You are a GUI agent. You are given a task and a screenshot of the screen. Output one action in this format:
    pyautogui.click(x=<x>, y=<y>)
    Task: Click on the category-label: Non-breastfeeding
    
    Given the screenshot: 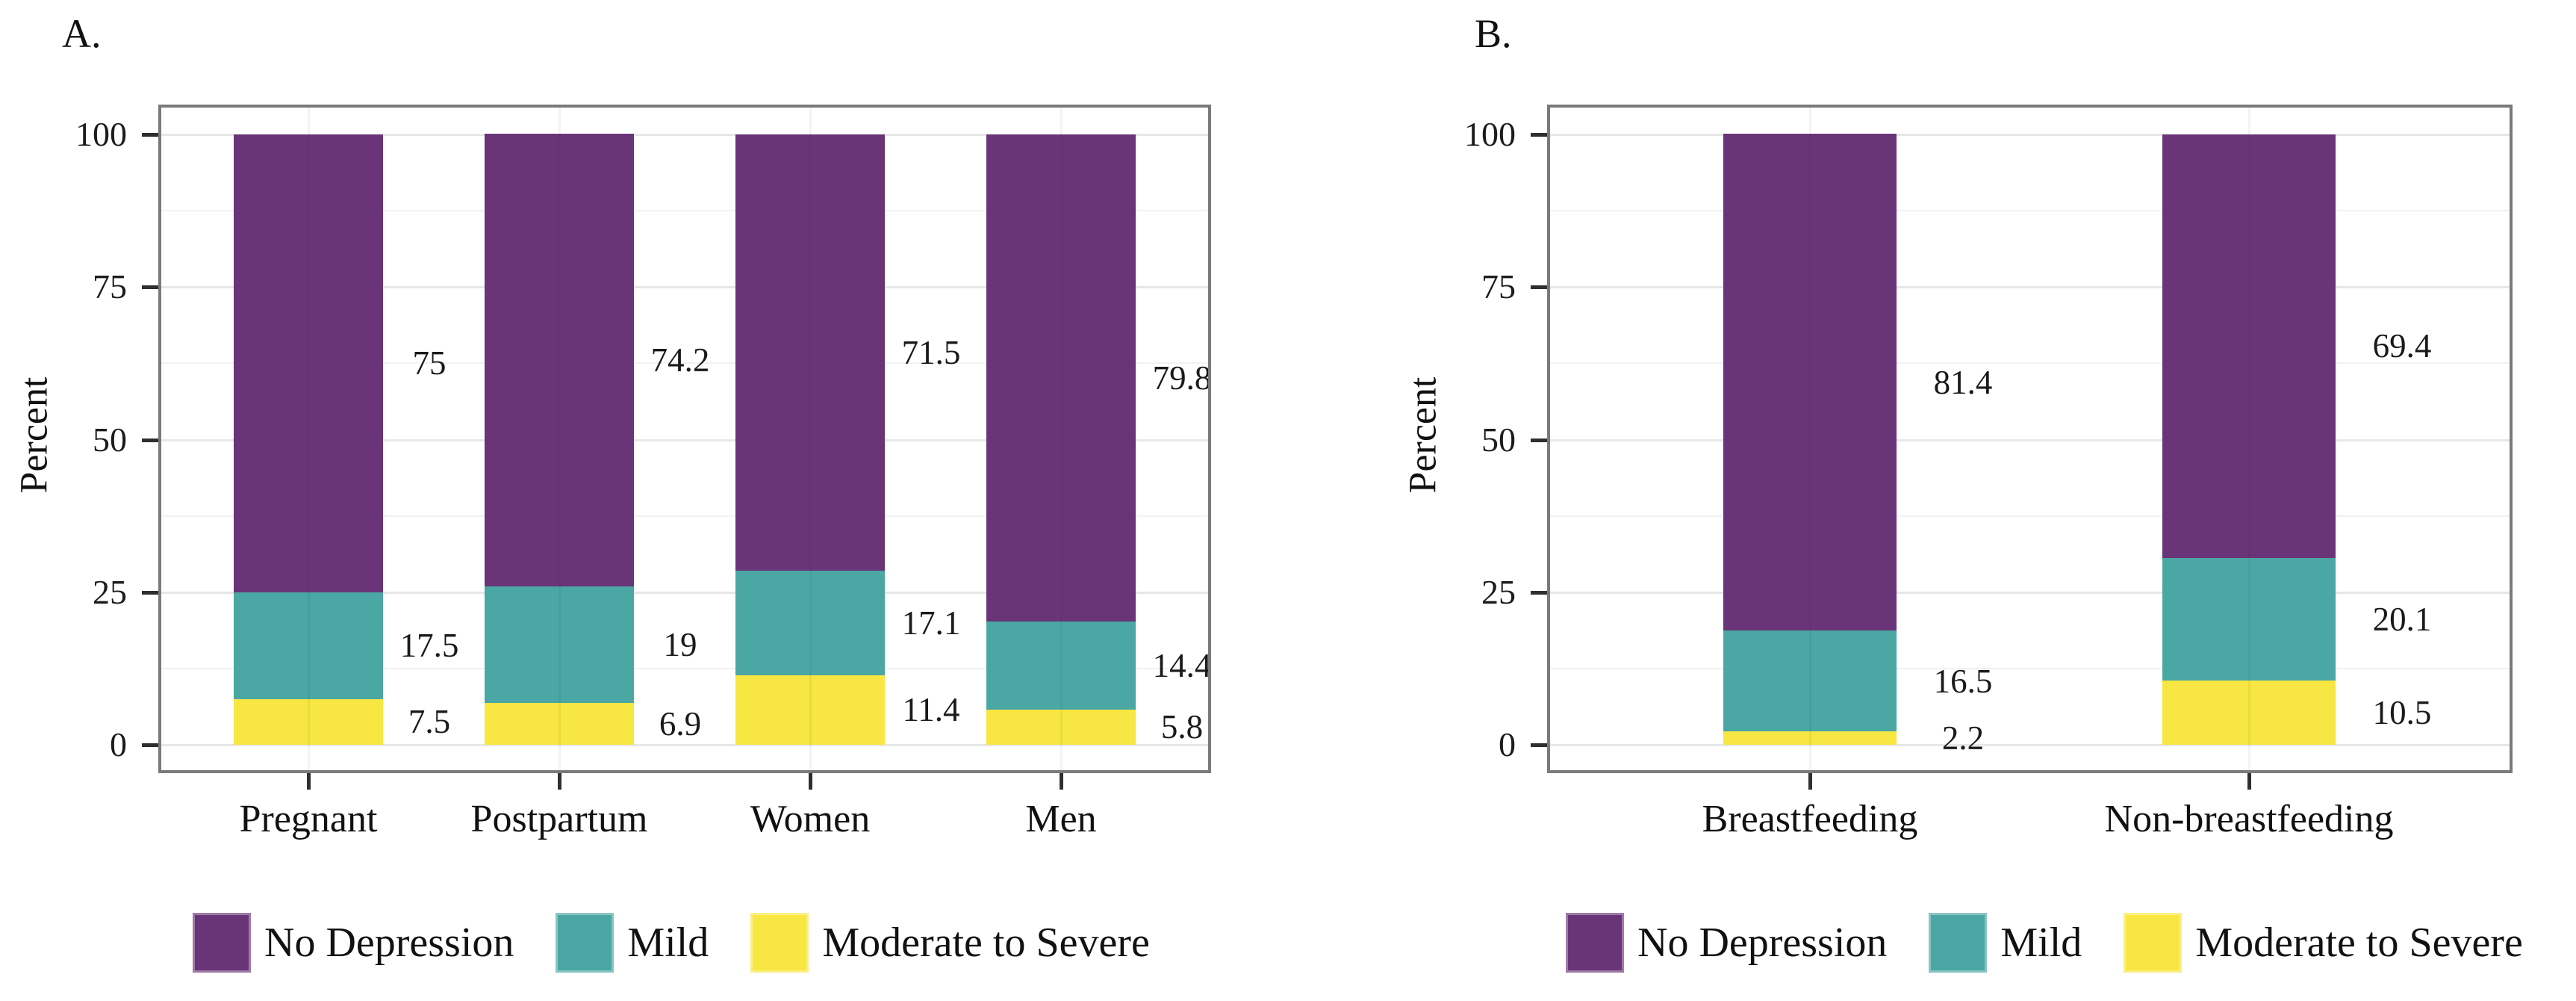 What is the action you would take?
    pyautogui.click(x=2249, y=819)
    